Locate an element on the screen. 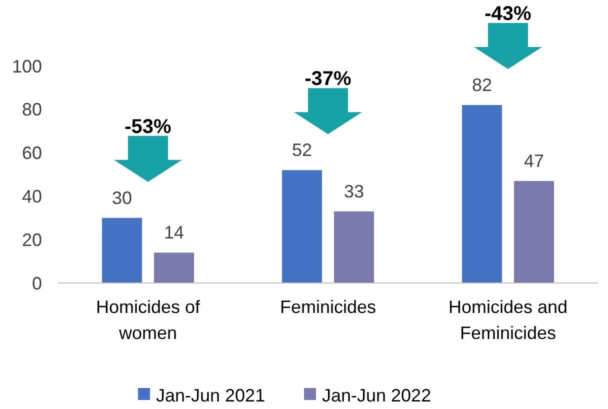 This screenshot has width=608, height=409. y-tick-label: 80 is located at coordinates (32, 110).